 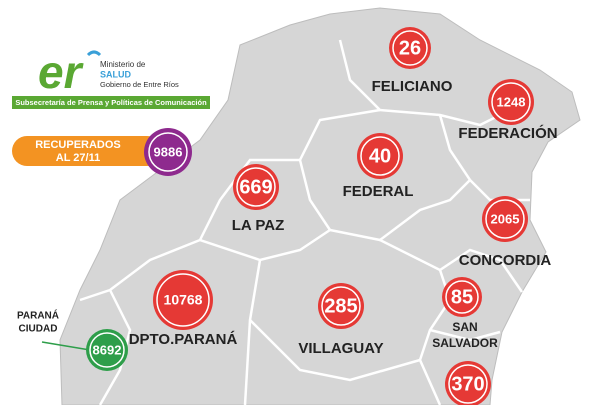 I want to click on region-name: PARANÁ, so click(x=38, y=315).